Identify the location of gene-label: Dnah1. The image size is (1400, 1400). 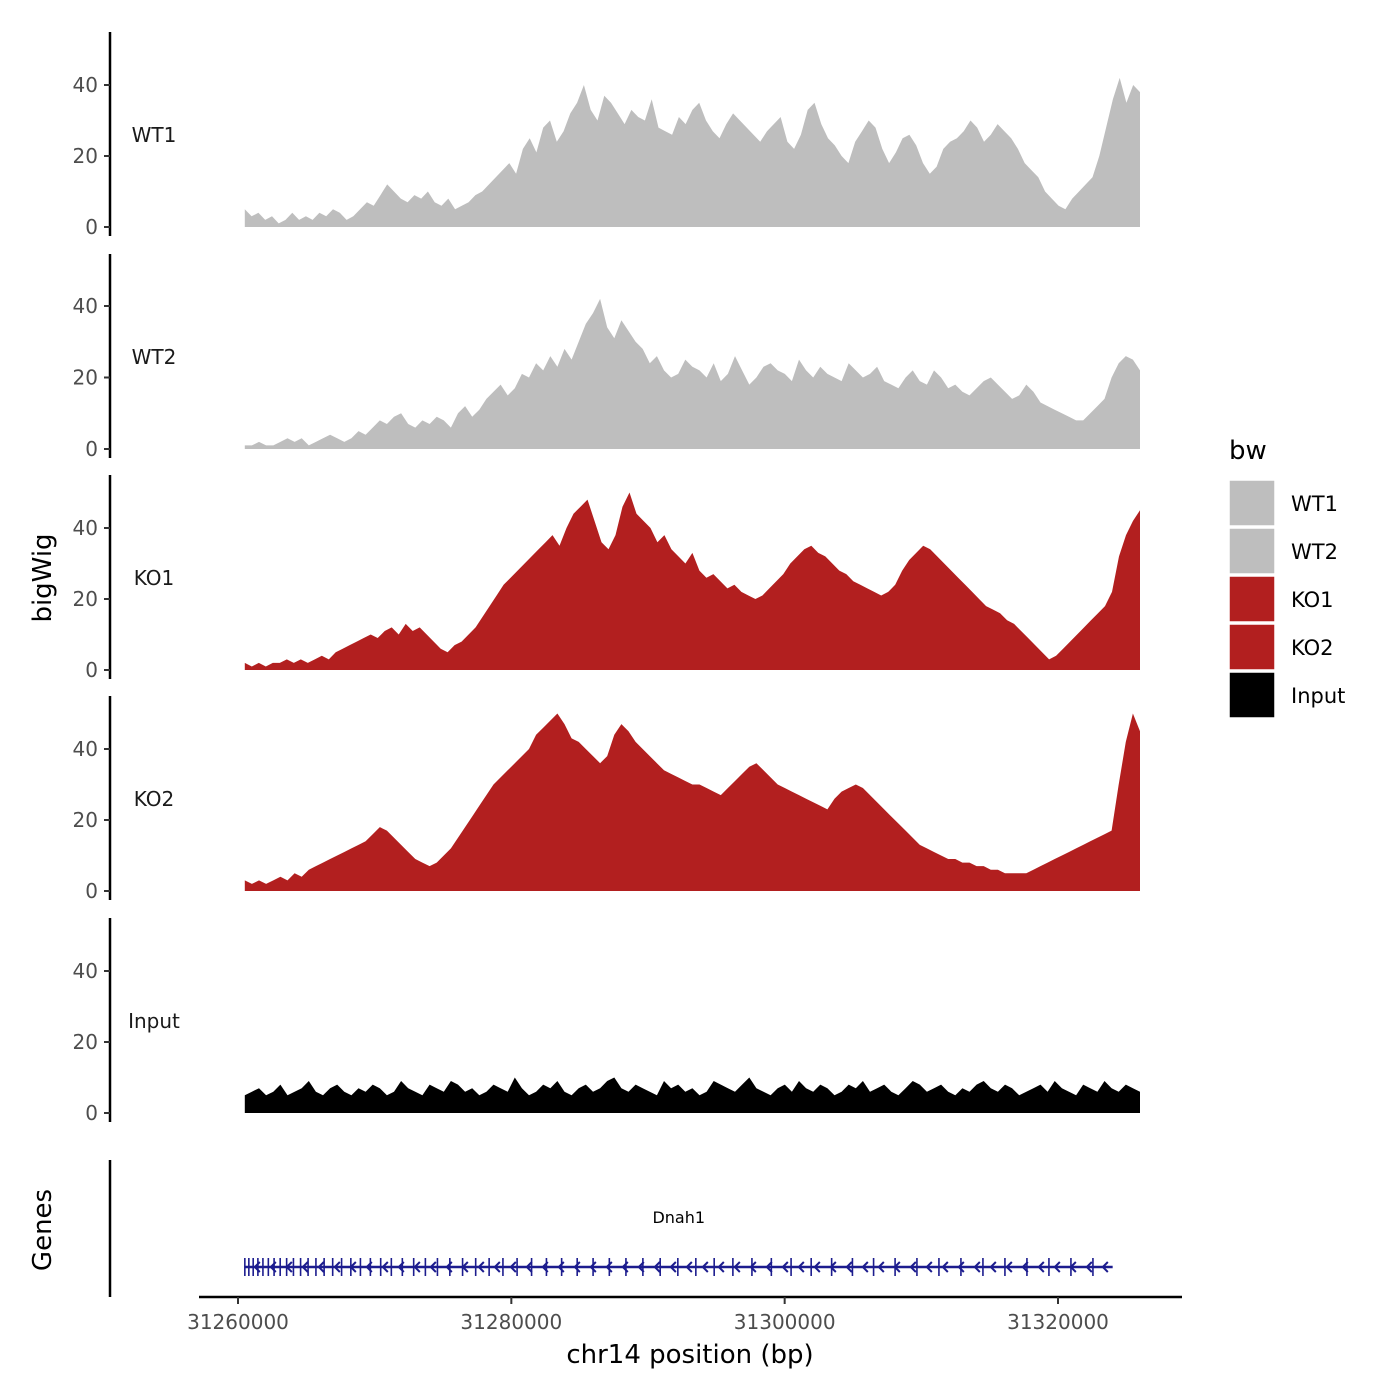
(678, 1217).